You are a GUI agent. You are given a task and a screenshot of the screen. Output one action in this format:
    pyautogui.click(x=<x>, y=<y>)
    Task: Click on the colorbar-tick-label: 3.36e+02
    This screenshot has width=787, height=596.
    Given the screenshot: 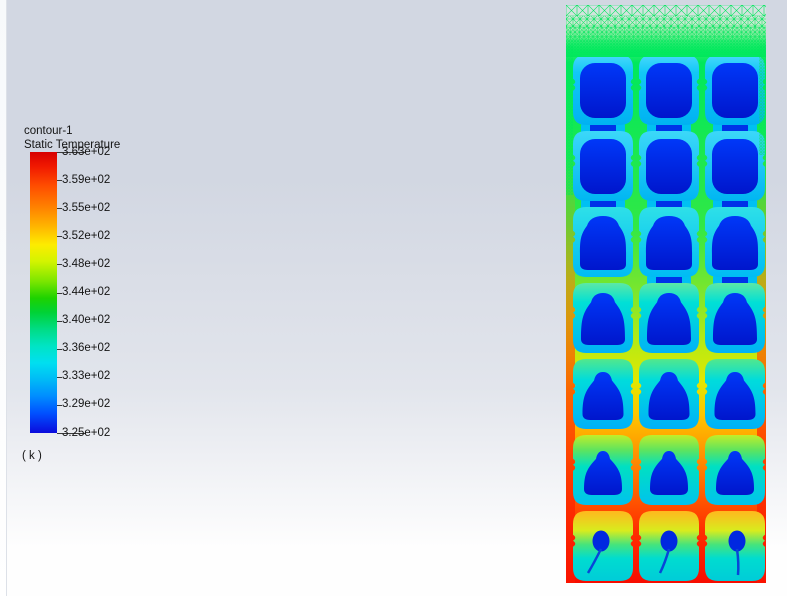 What is the action you would take?
    pyautogui.click(x=86, y=348)
    